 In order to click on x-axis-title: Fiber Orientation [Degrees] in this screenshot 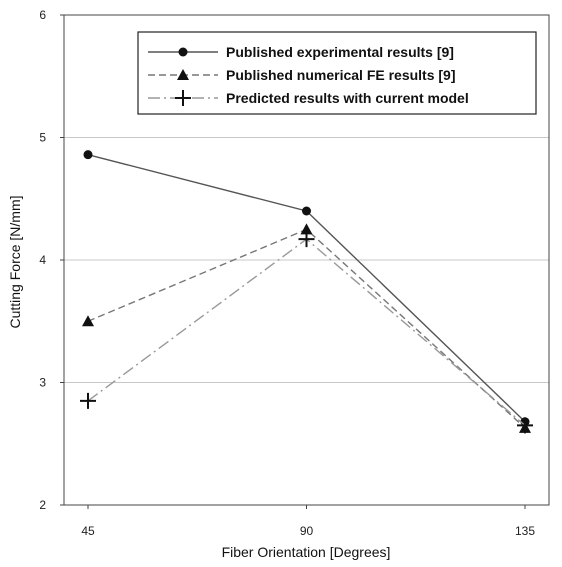, I will do `click(306, 552)`.